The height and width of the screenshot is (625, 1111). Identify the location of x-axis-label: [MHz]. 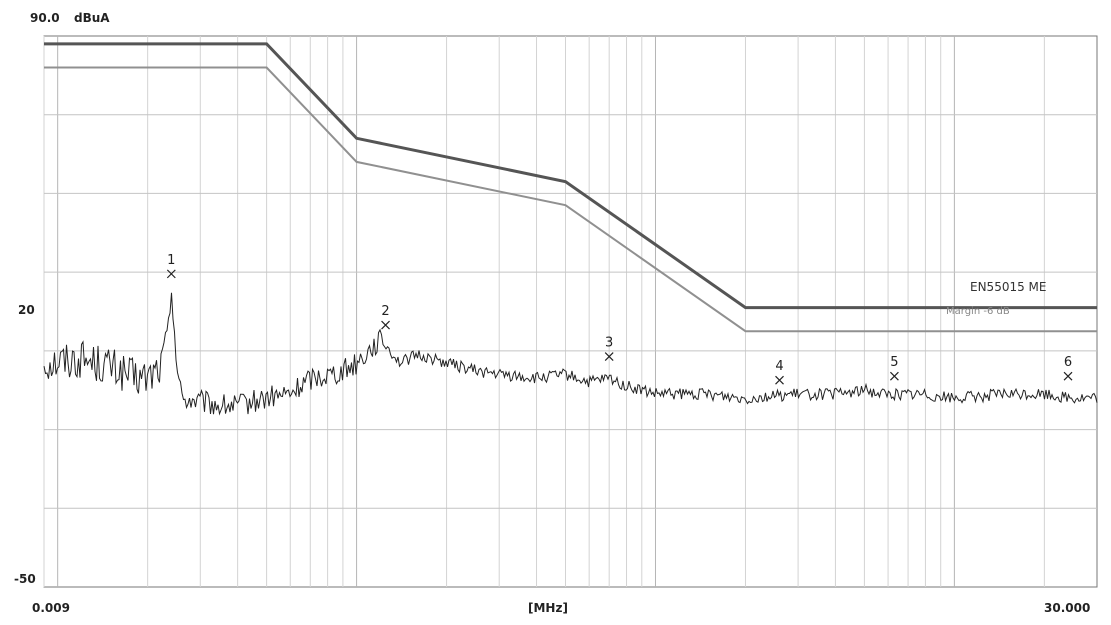
(548, 608).